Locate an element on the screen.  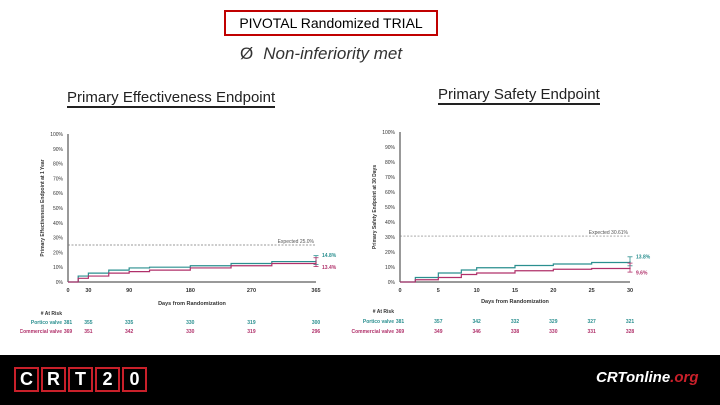
at-risk-count: 300 is located at coordinates (316, 323).